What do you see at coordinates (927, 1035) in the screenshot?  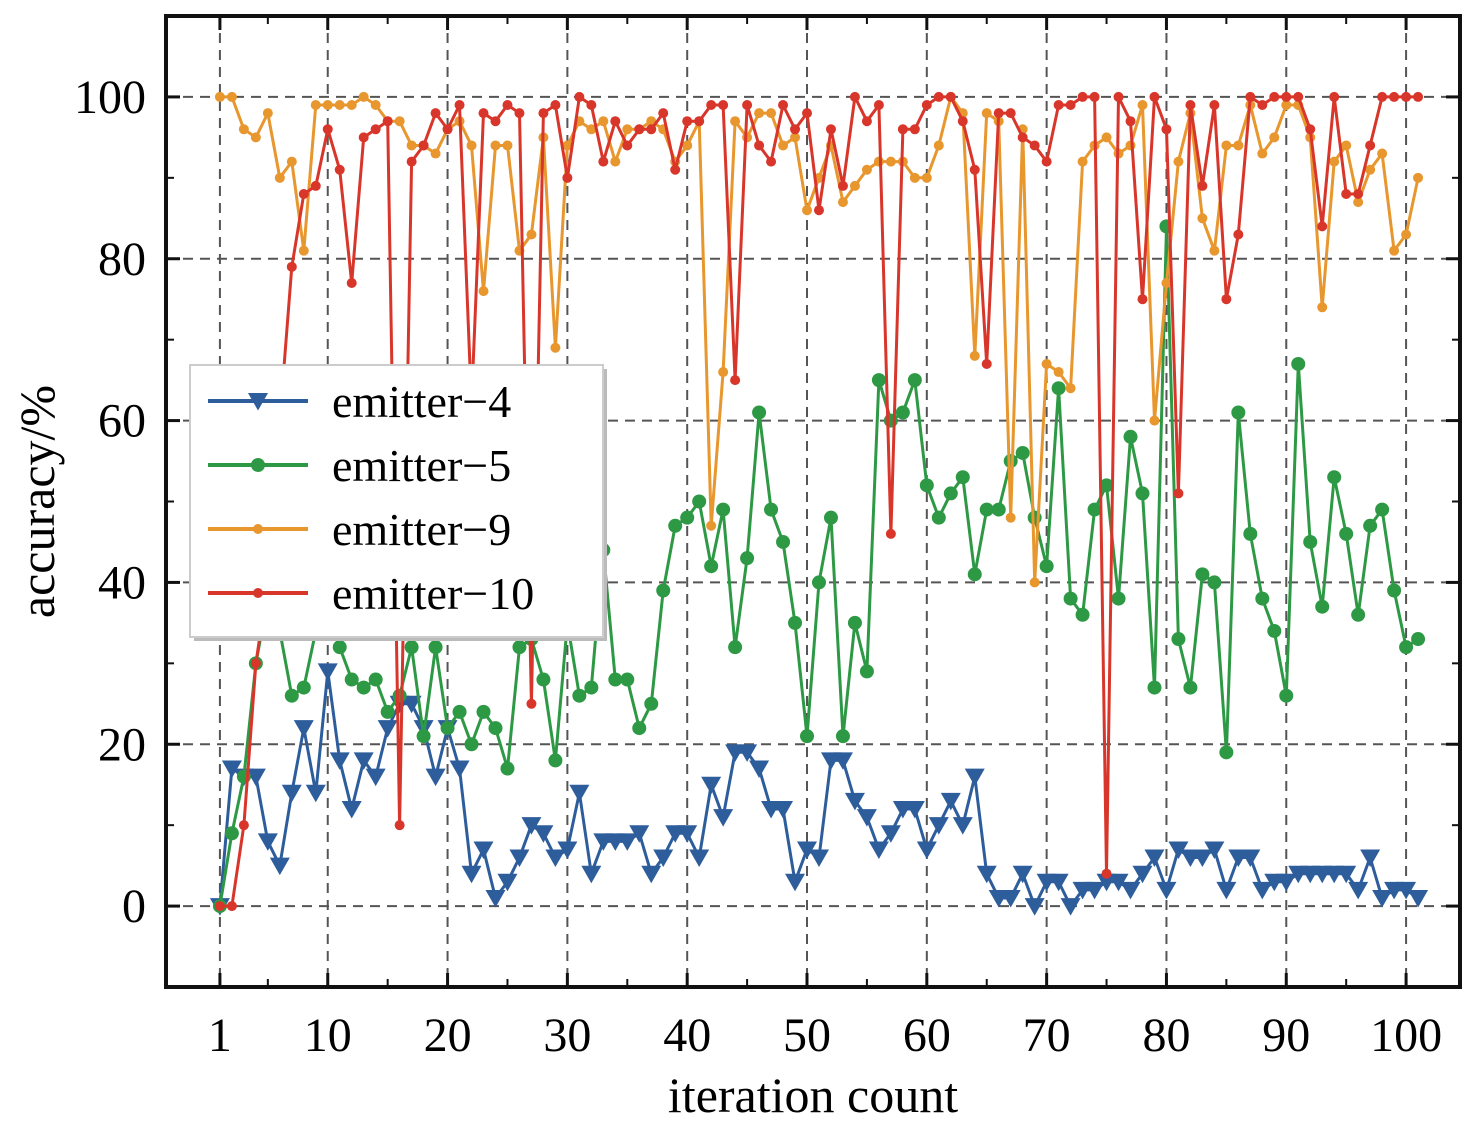 I see `x-tick-label: 60` at bounding box center [927, 1035].